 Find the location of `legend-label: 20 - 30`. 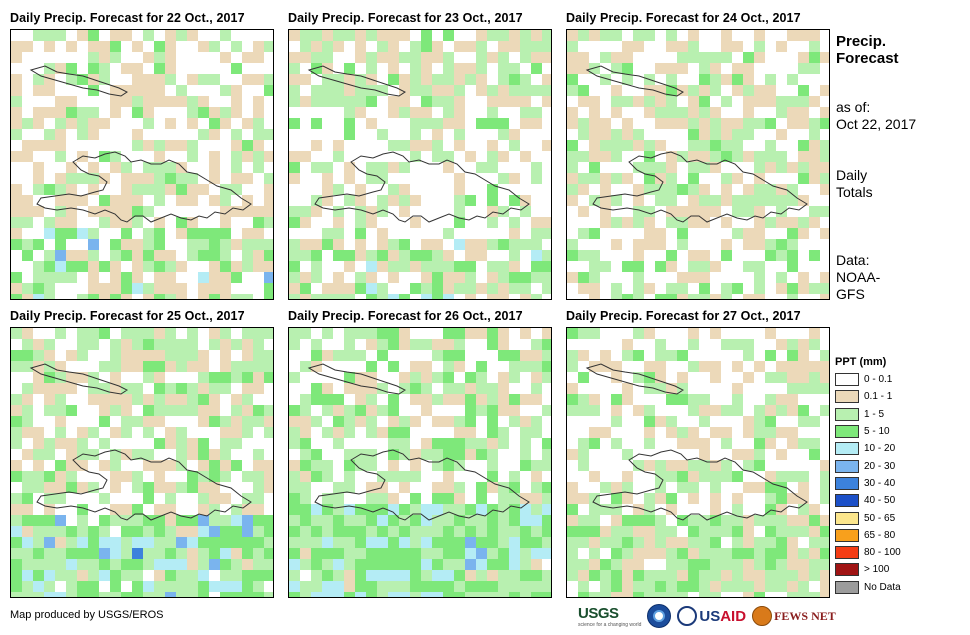

legend-label: 20 - 30 is located at coordinates (880, 466).